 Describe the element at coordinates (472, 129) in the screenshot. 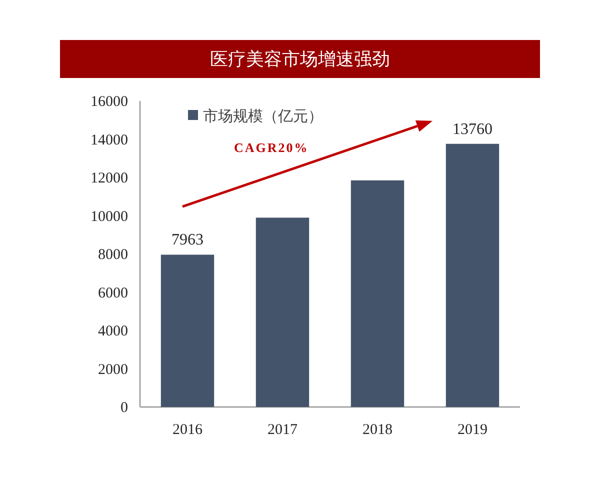

I see `data-label: 13760` at that location.